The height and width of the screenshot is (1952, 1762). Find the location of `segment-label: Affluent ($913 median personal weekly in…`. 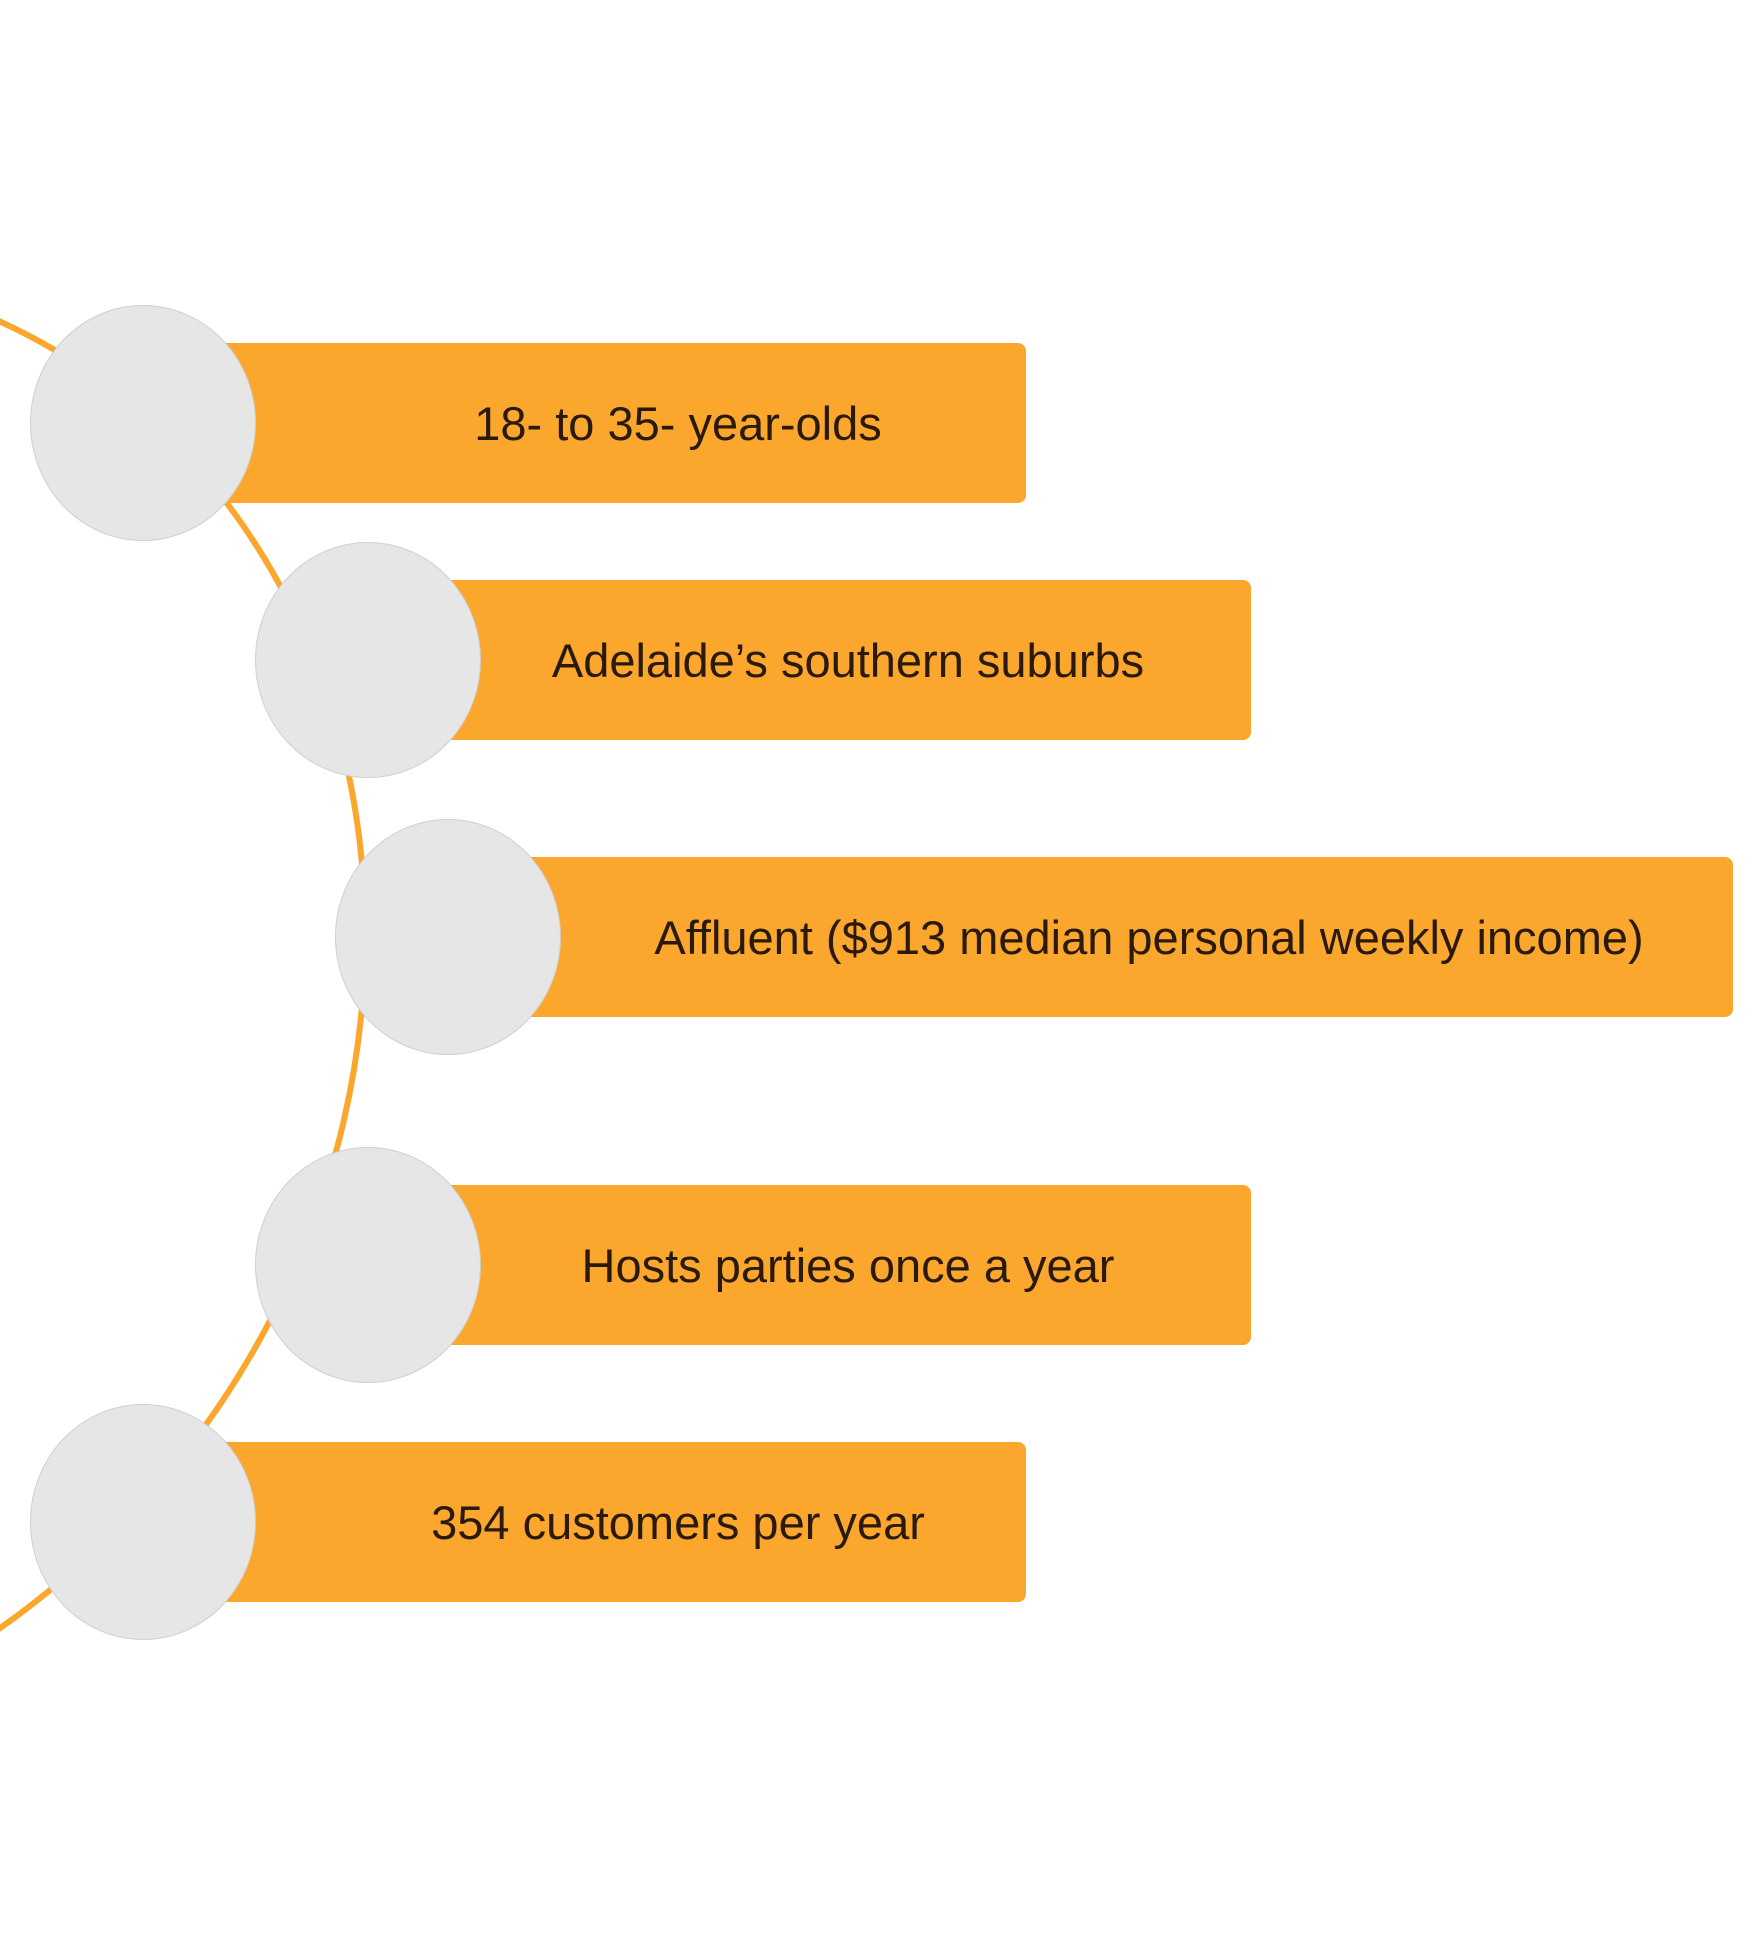

segment-label: Affluent ($913 median personal weekly in… is located at coordinates (1149, 937).